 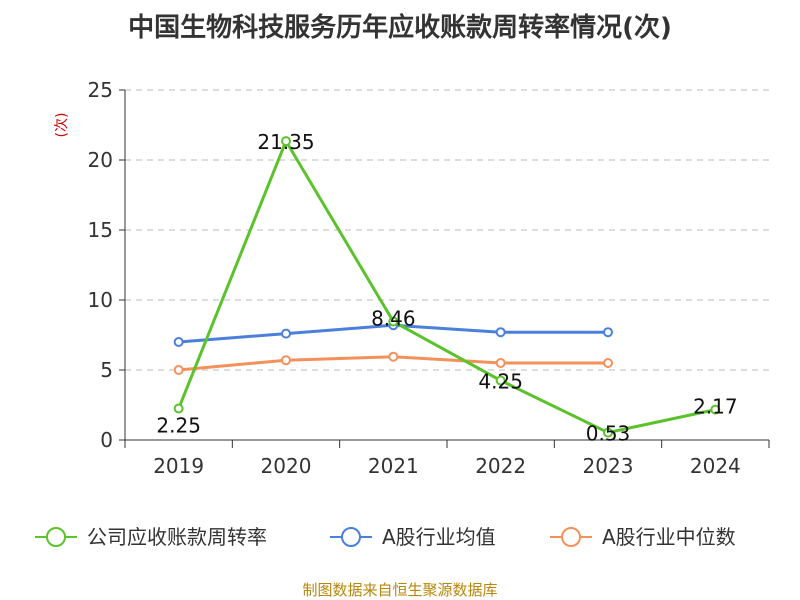 I want to click on data-label: 4.25, so click(x=500, y=382).